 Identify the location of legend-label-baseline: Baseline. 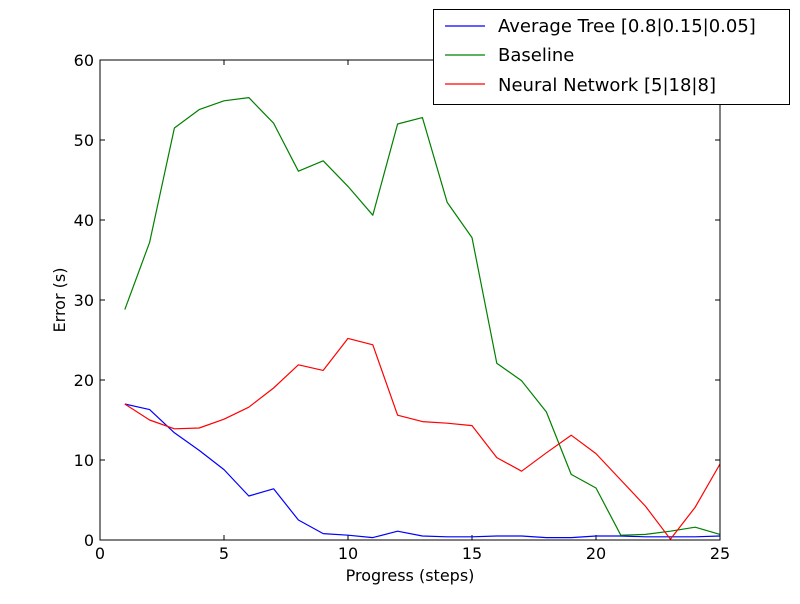
(536, 55).